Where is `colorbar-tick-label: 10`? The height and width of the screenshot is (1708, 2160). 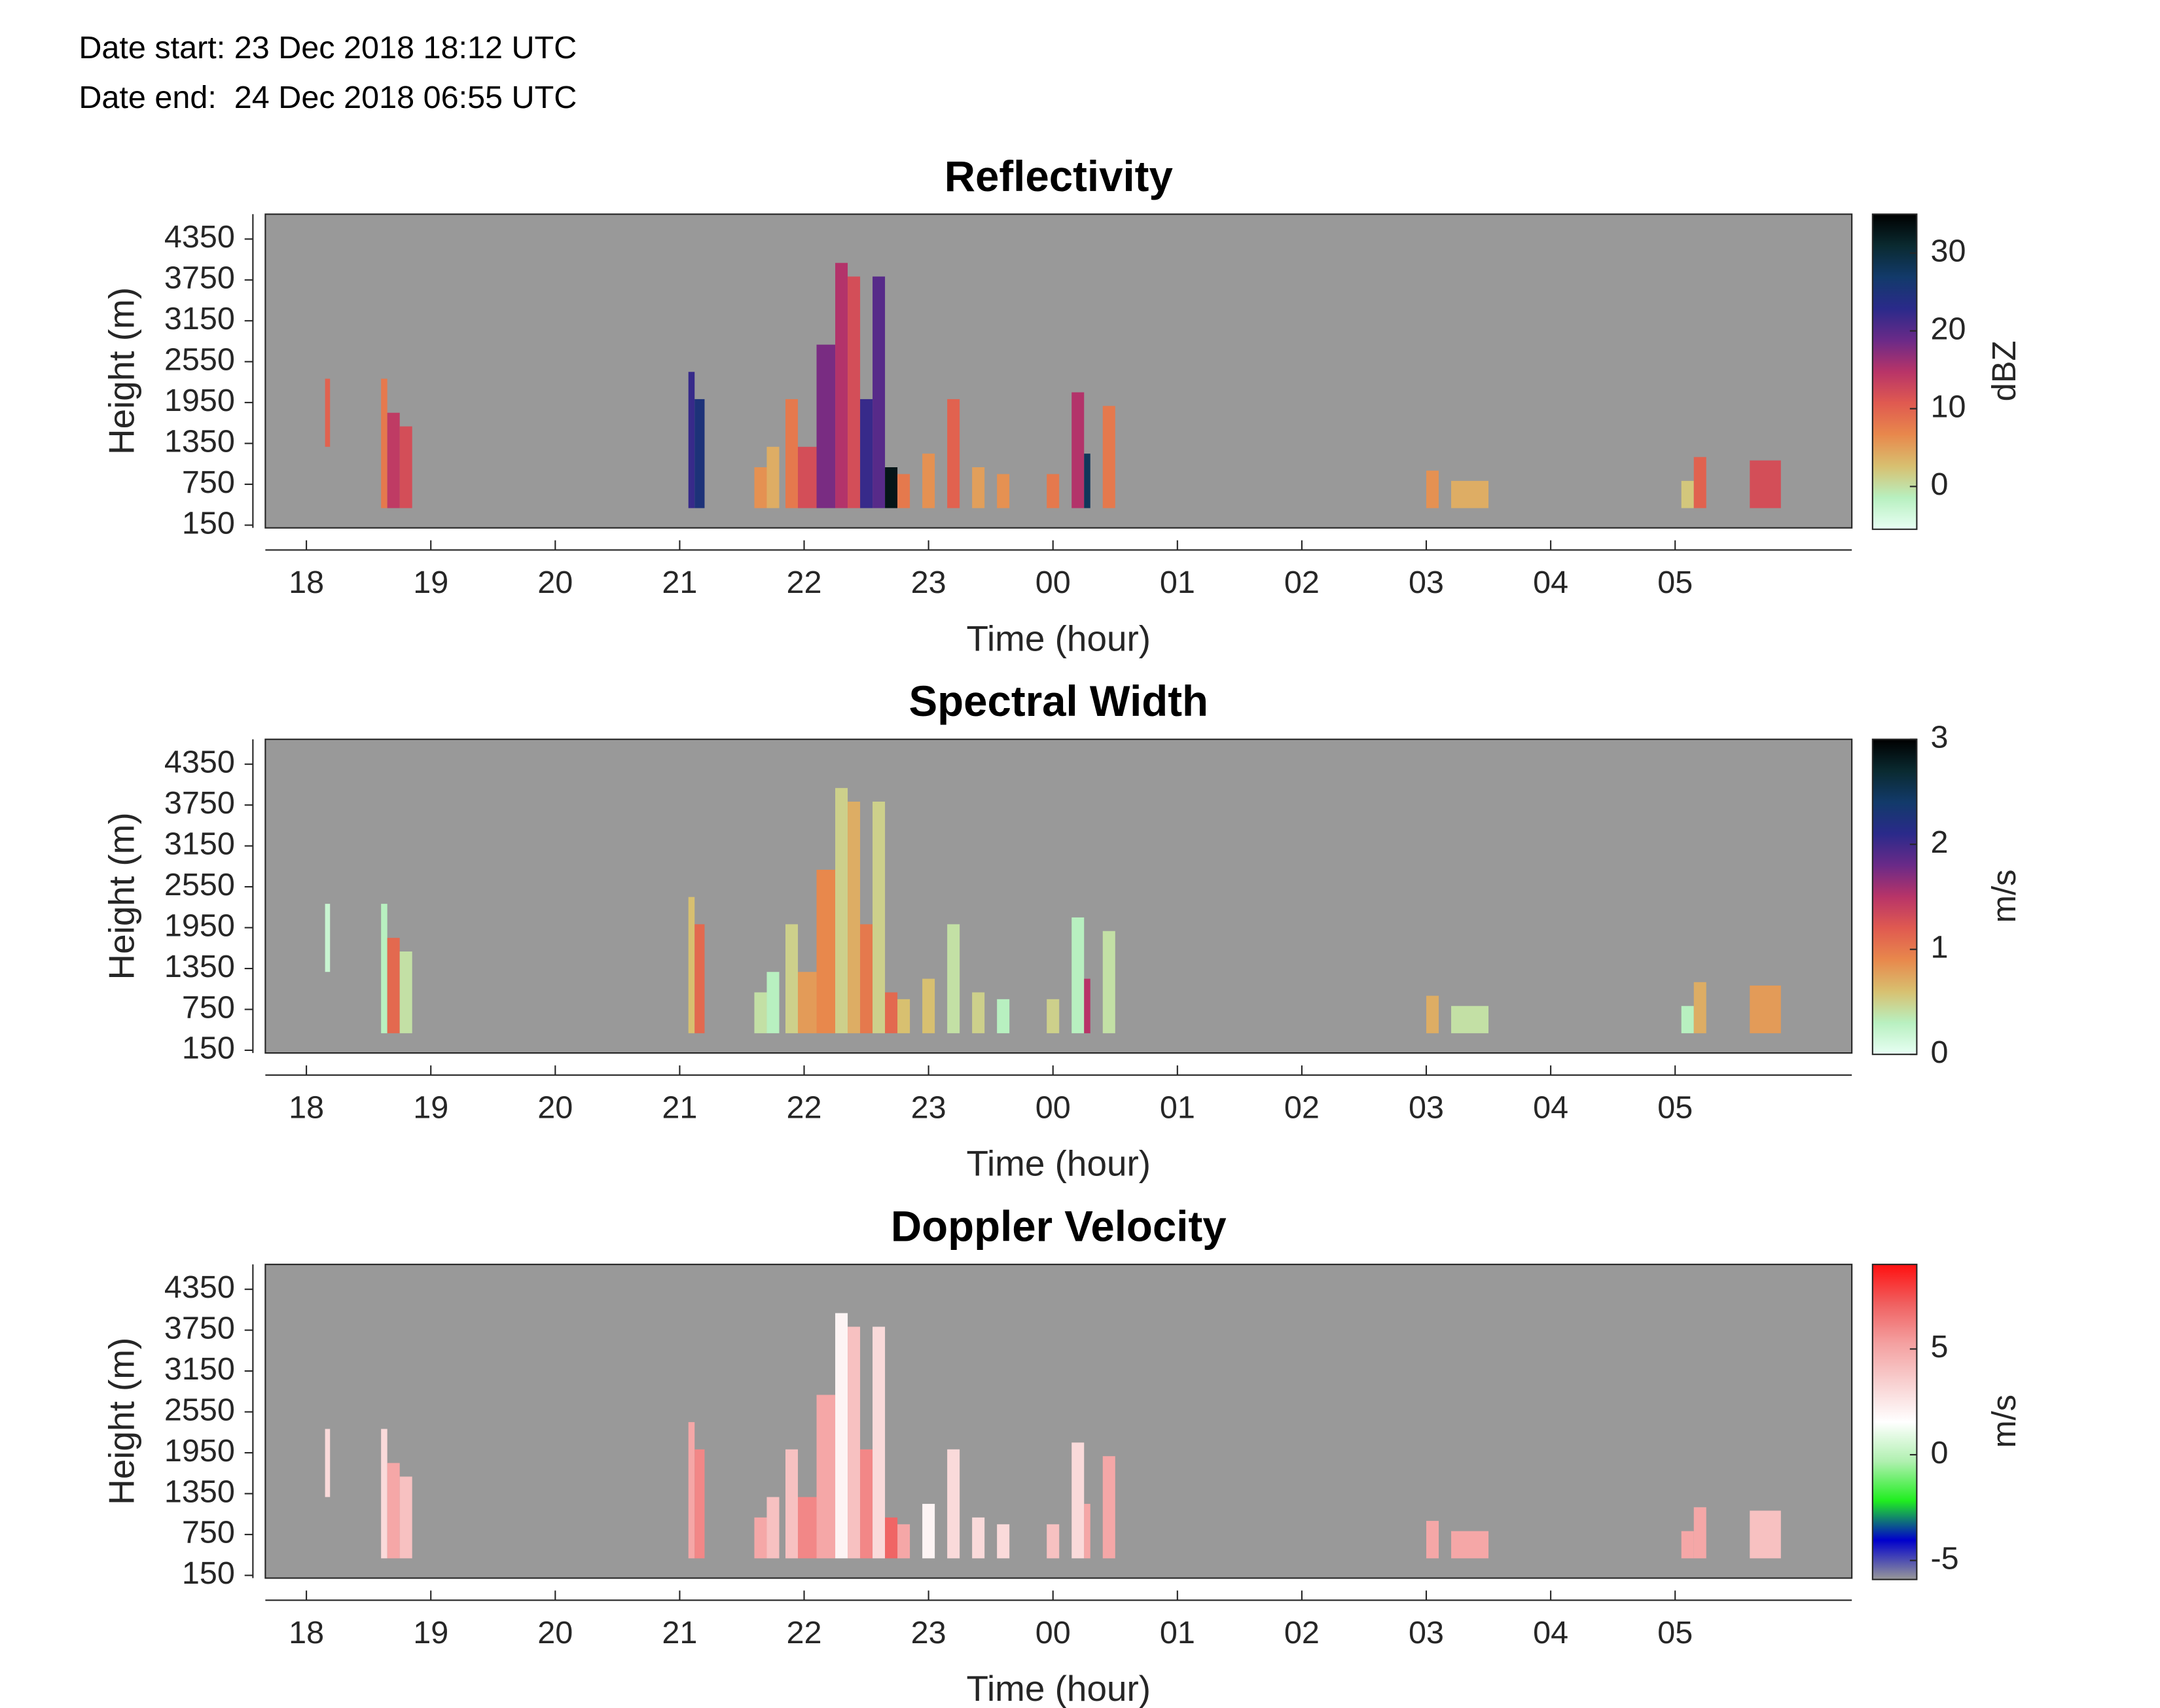 colorbar-tick-label: 10 is located at coordinates (1948, 407).